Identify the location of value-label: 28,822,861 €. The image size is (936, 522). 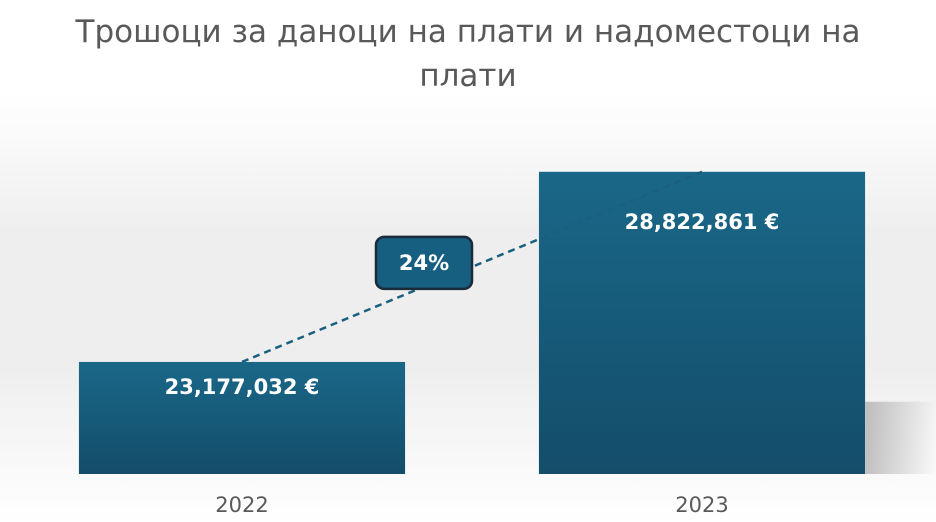
(702, 222).